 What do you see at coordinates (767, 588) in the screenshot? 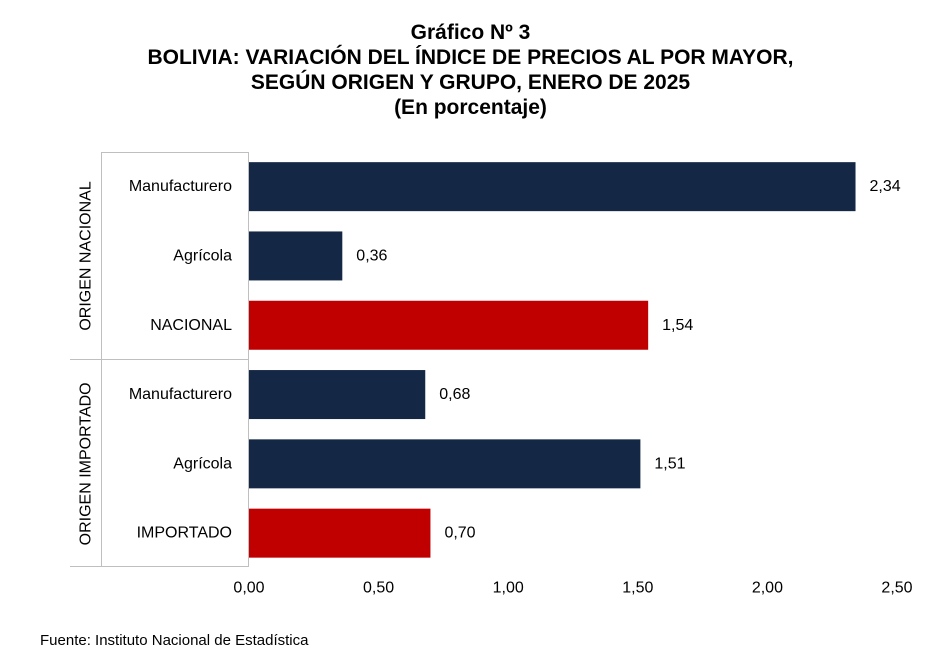
I see `x-tick-label: 2,00` at bounding box center [767, 588].